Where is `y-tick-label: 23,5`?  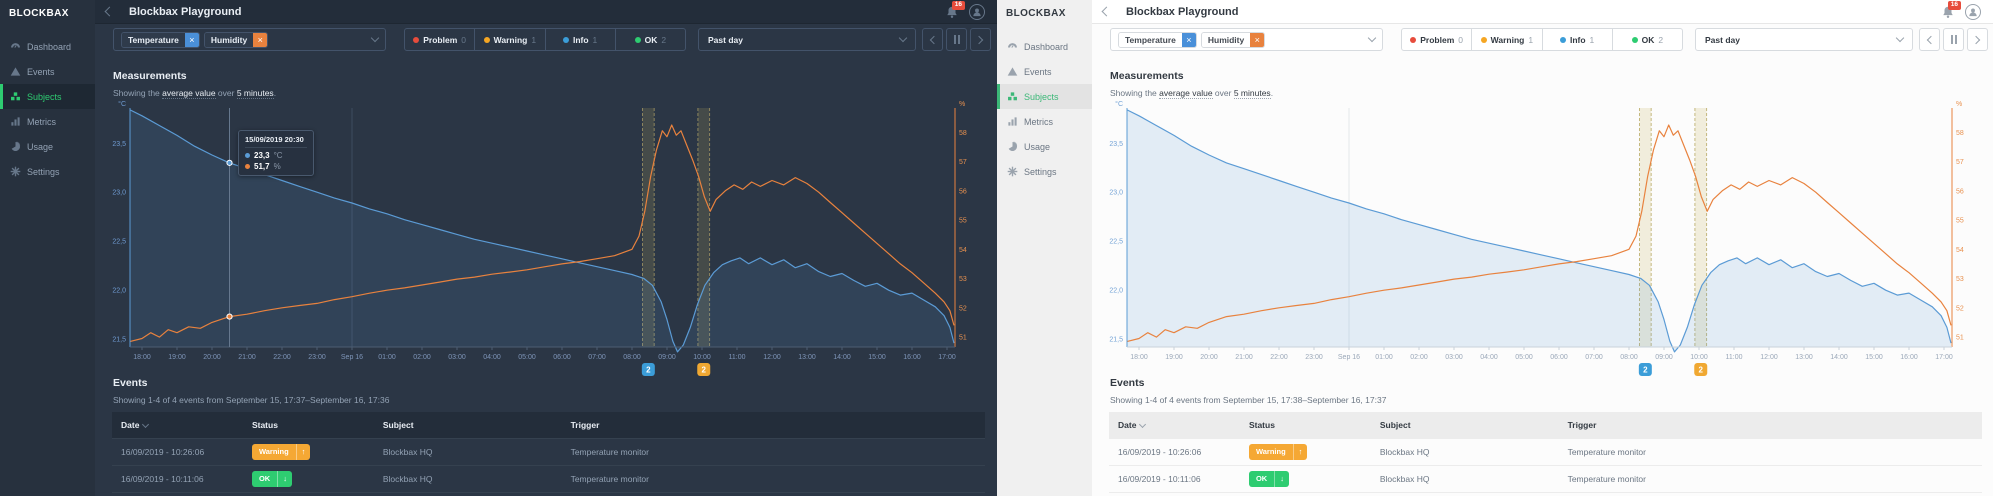
y-tick-label: 23,5 is located at coordinates (1116, 144).